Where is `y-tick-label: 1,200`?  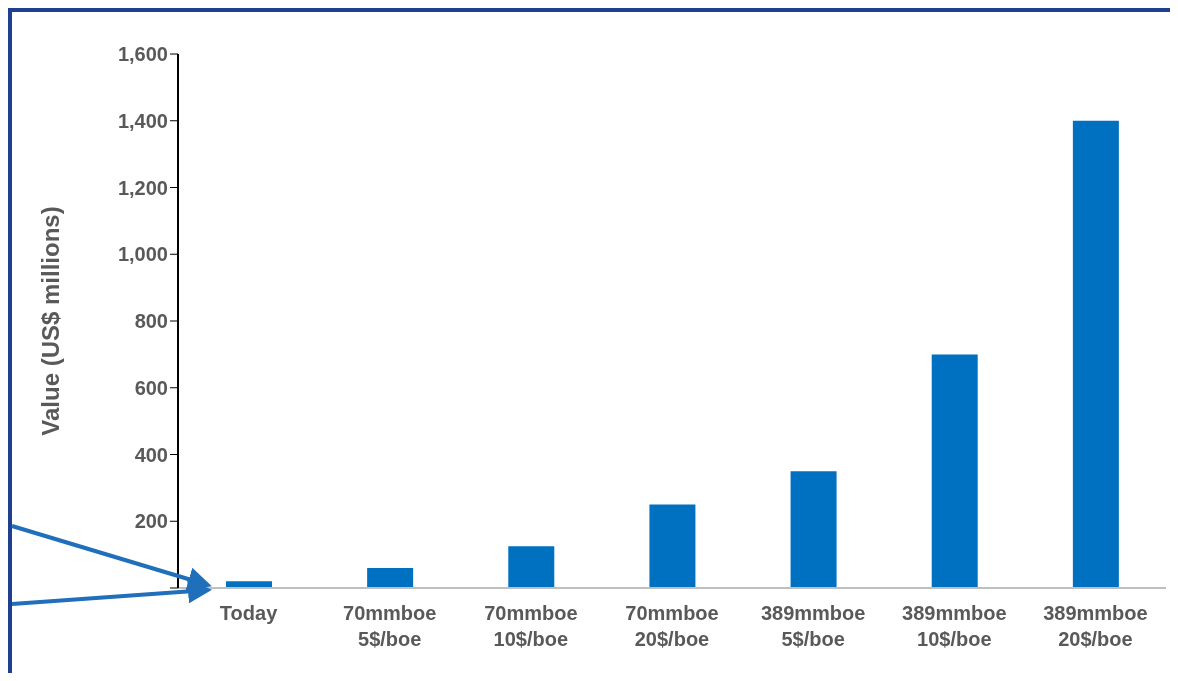 y-tick-label: 1,200 is located at coordinates (142, 187).